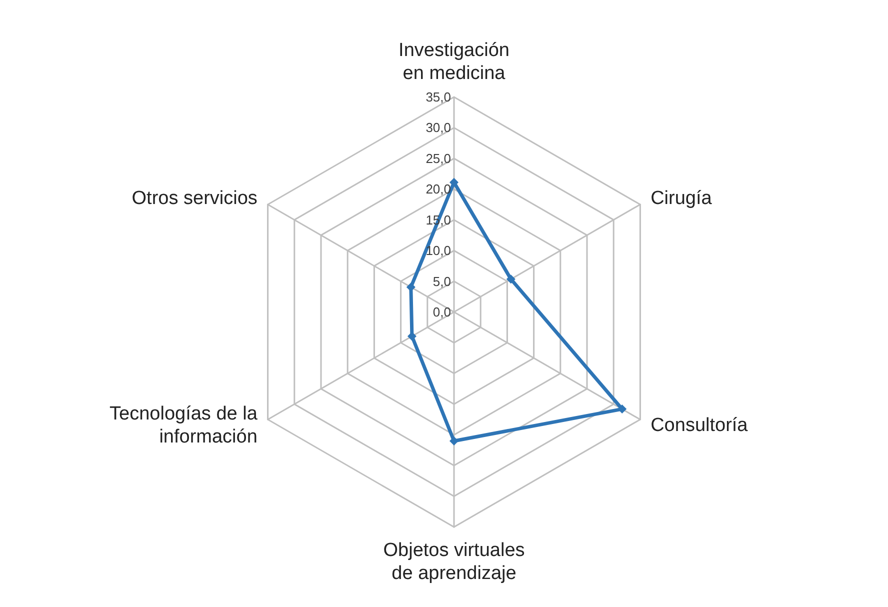  Describe the element at coordinates (454, 562) in the screenshot. I see `spoke-label: Objetos virtuales de aprendizaje` at that location.